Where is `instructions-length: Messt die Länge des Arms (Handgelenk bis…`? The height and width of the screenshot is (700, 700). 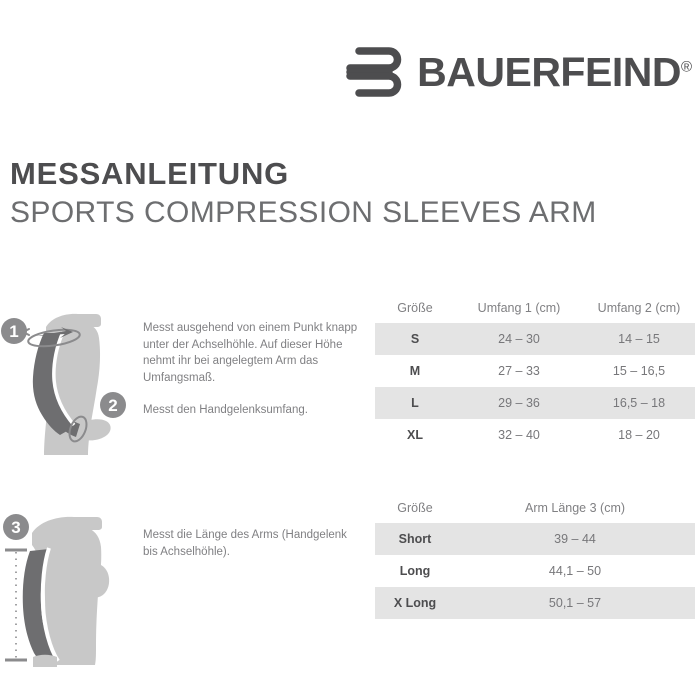
instructions-length: Messt die Länge des Arms (Handgelenk bis… is located at coordinates (250, 543).